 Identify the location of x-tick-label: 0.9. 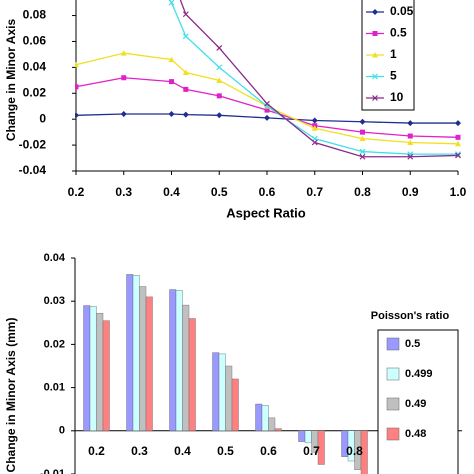
(410, 192).